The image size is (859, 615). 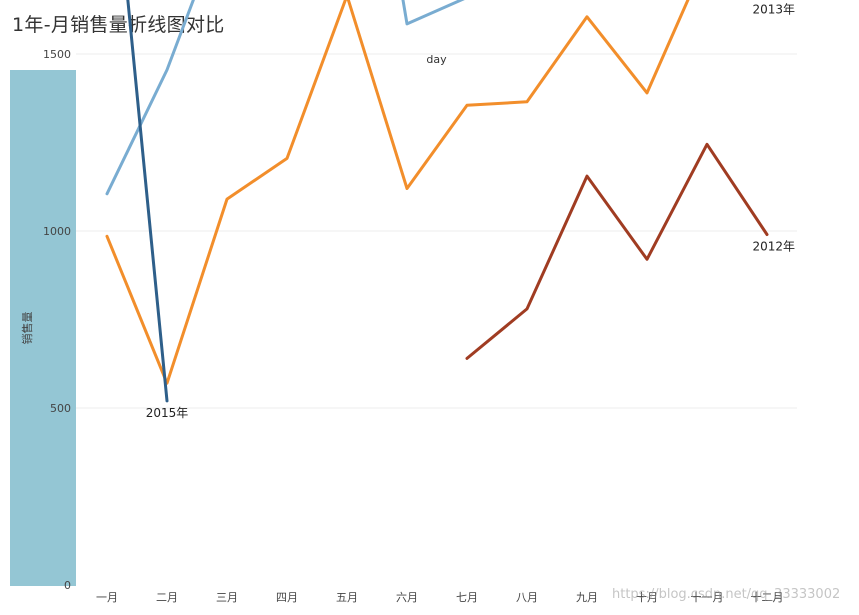 I want to click on y-axis-band, so click(x=43, y=328).